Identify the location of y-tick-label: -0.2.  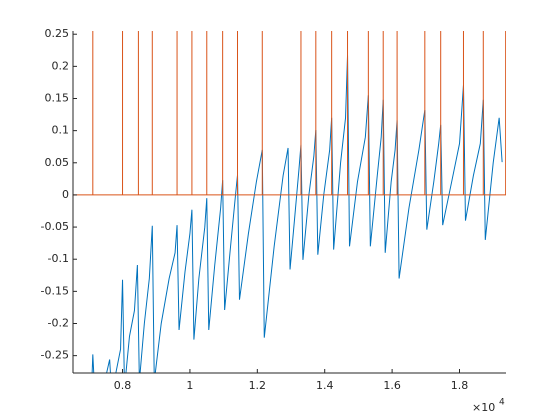
(58, 323).